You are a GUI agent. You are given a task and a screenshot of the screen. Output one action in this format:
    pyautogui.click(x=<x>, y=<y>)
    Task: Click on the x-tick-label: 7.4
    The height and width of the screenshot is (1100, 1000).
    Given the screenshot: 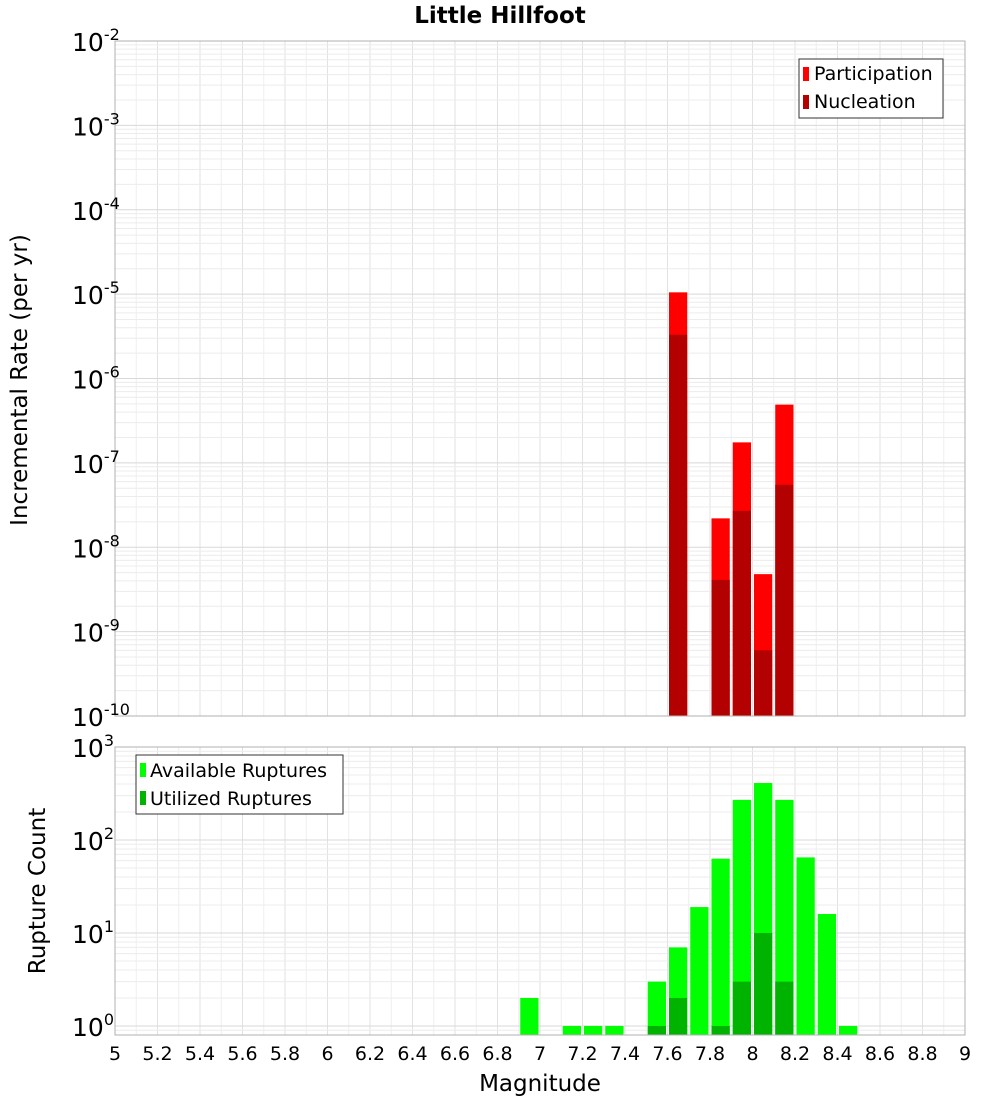 What is the action you would take?
    pyautogui.click(x=625, y=1054)
    